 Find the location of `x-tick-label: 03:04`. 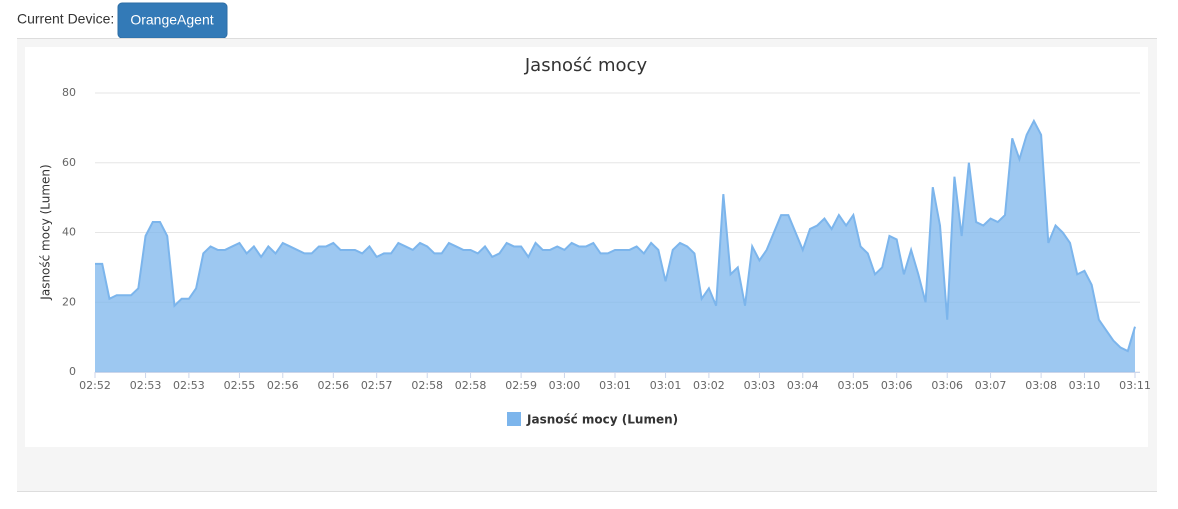

x-tick-label: 03:04 is located at coordinates (803, 385).